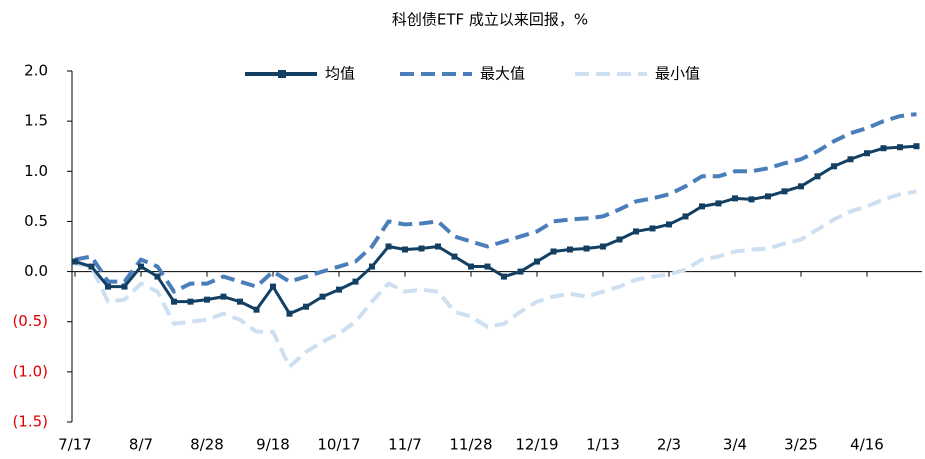 This screenshot has width=925, height=459. Describe the element at coordinates (340, 74) in the screenshot. I see `legend-label: 均值` at that location.